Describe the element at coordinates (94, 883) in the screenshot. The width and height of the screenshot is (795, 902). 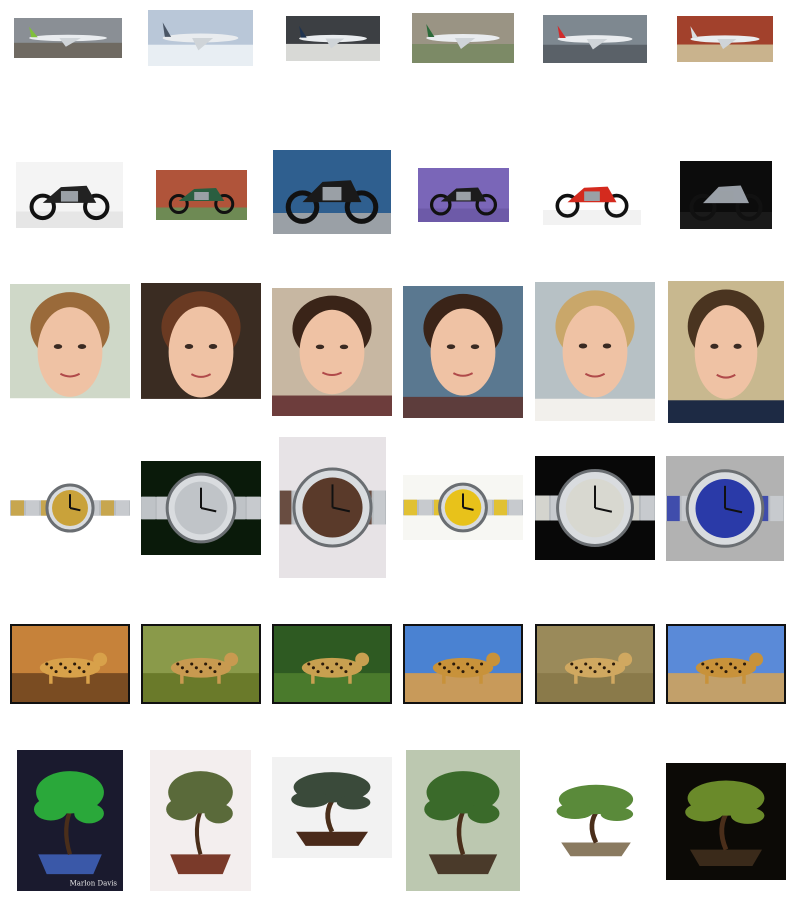
I see `thumbnail-caption: Marlon Davis` at that location.